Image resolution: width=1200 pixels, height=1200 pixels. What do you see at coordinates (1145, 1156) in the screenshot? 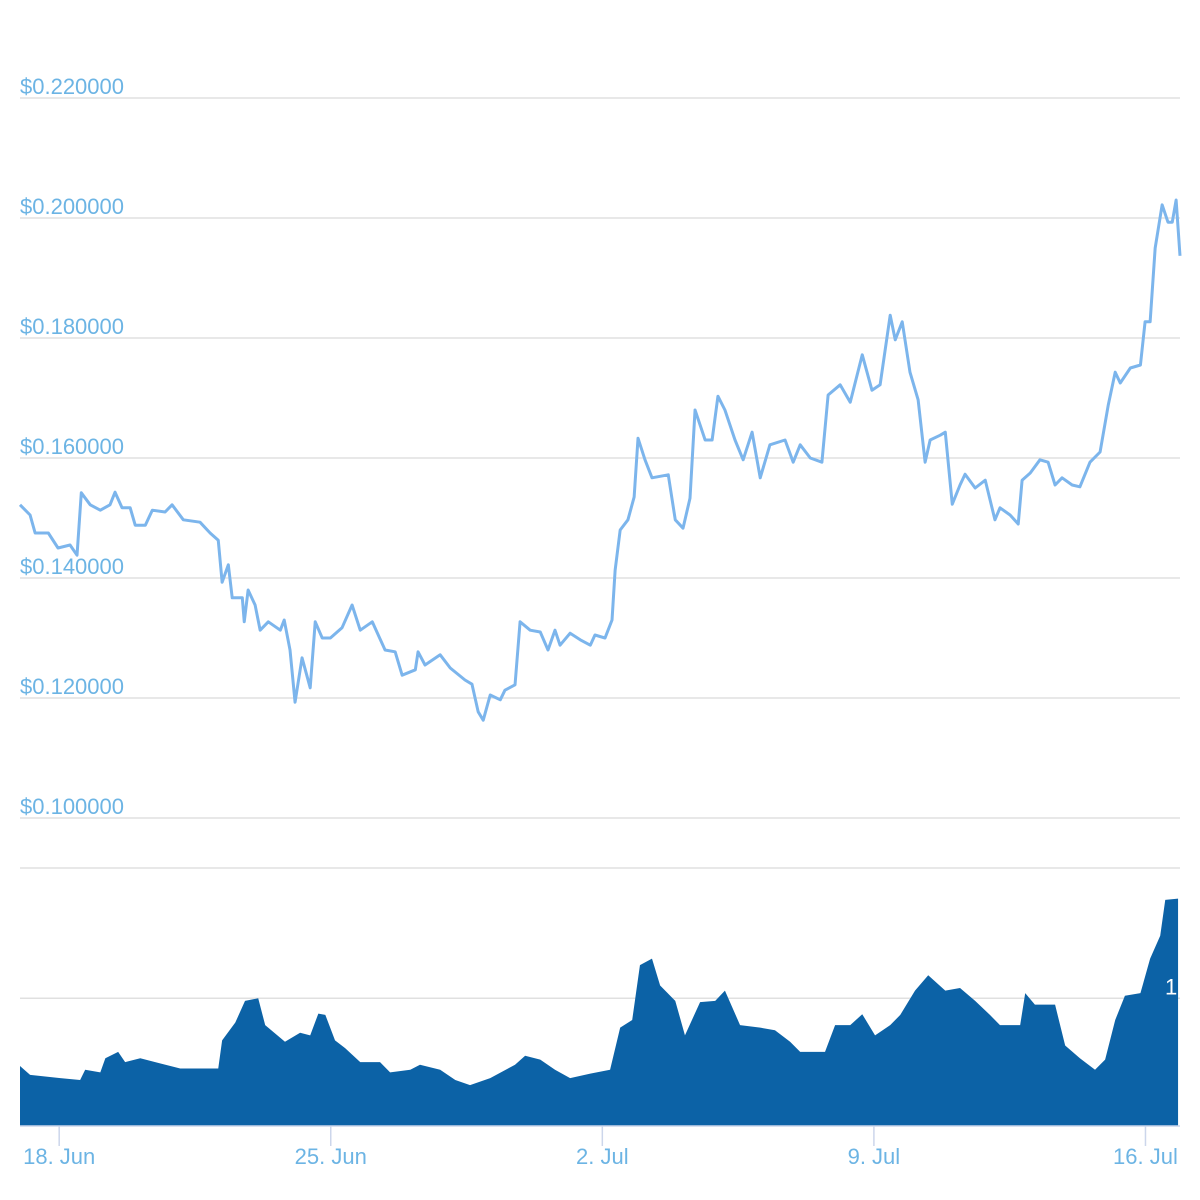
I see `x-tick-label: 16. Jul` at bounding box center [1145, 1156].